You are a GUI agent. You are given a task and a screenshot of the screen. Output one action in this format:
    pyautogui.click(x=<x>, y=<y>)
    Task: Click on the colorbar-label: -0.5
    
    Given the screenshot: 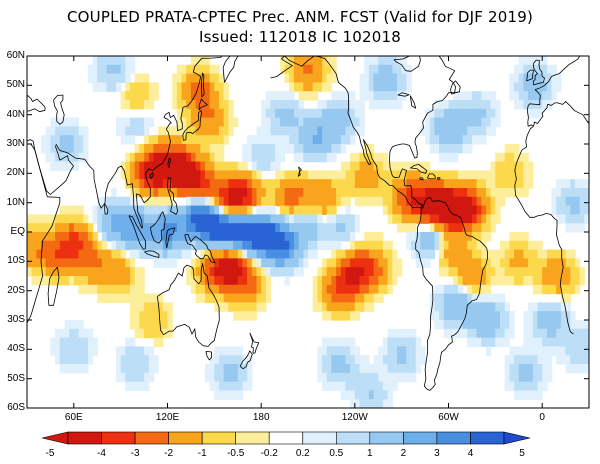 What is the action you would take?
    pyautogui.click(x=236, y=453)
    